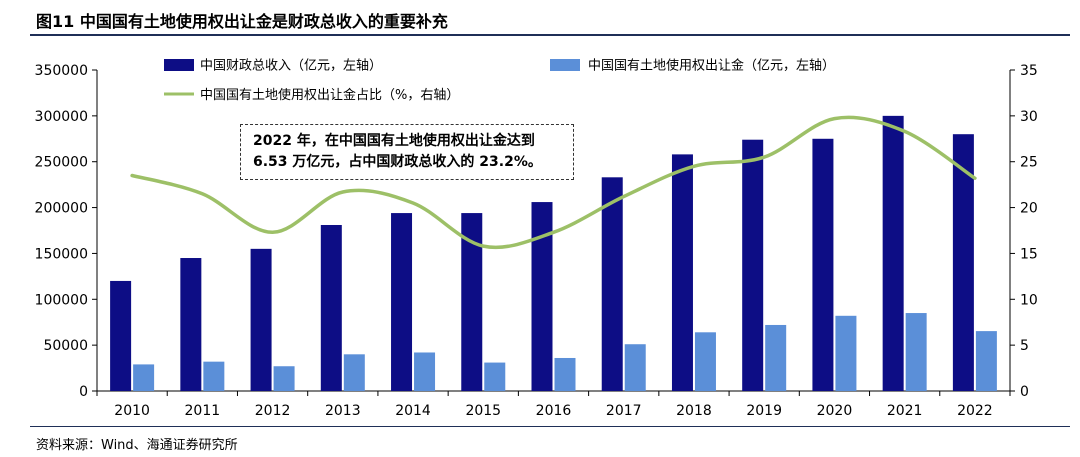  What do you see at coordinates (273, 411) in the screenshot?
I see `x-tick-label: 2012` at bounding box center [273, 411].